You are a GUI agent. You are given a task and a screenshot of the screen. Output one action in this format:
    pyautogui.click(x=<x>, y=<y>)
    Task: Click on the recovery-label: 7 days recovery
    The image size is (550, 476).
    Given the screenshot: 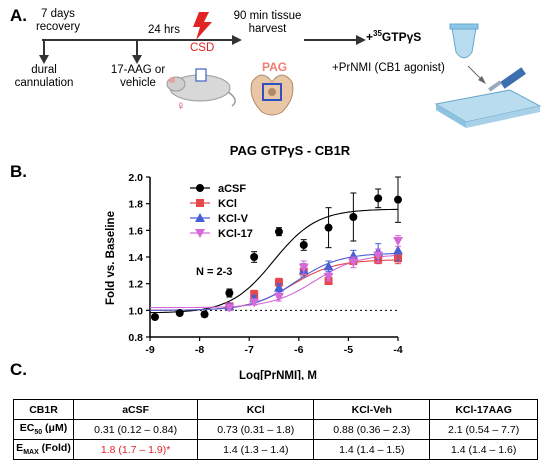 What is the action you would take?
    pyautogui.click(x=58, y=21)
    